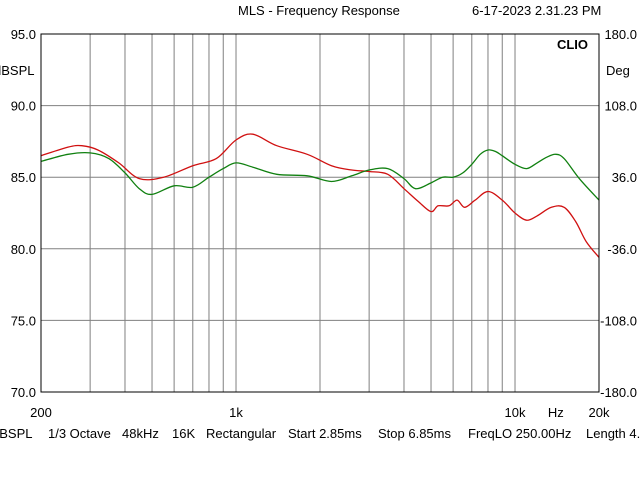 This screenshot has width=640, height=480. What do you see at coordinates (23, 177) in the screenshot?
I see `y-left-tick-label: 85.0` at bounding box center [23, 177].